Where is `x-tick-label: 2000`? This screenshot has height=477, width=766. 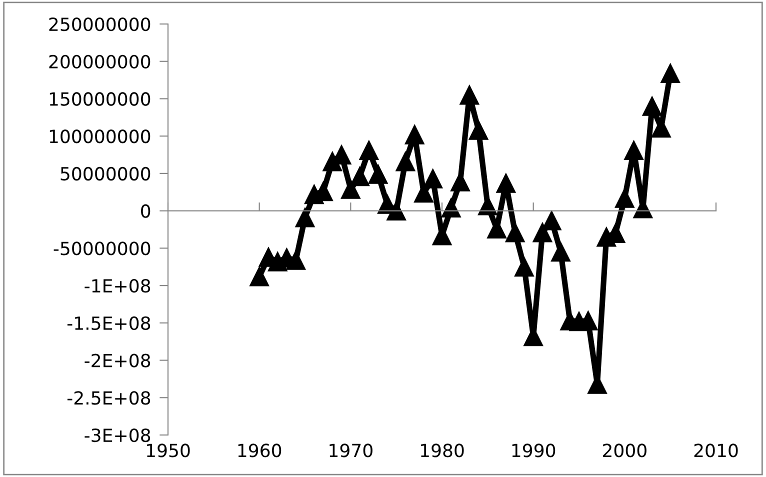
x-tick-label: 2000 is located at coordinates (624, 451).